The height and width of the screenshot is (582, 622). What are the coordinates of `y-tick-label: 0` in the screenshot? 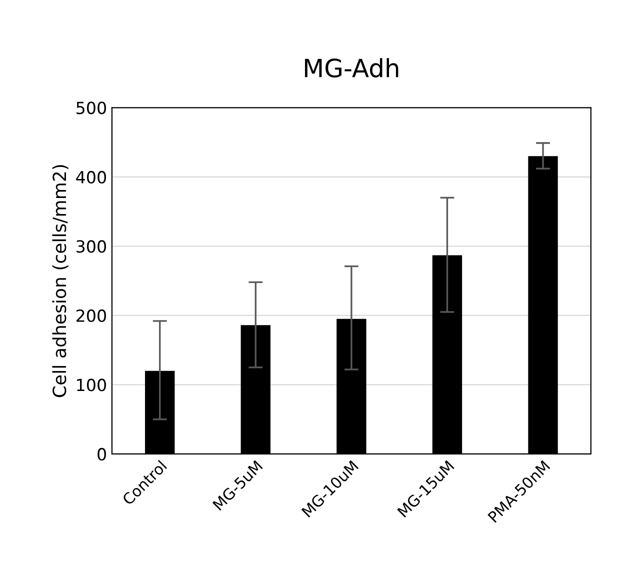 It's located at (102, 454).